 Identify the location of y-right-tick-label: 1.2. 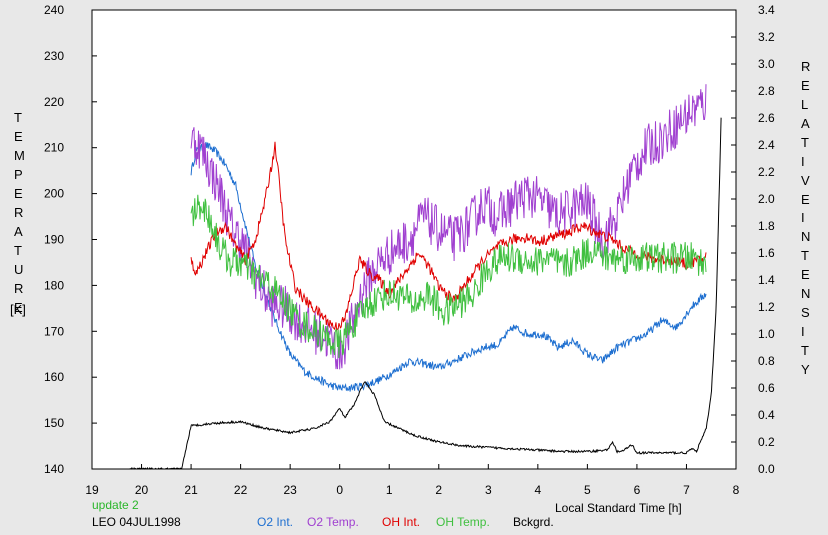
(766, 307).